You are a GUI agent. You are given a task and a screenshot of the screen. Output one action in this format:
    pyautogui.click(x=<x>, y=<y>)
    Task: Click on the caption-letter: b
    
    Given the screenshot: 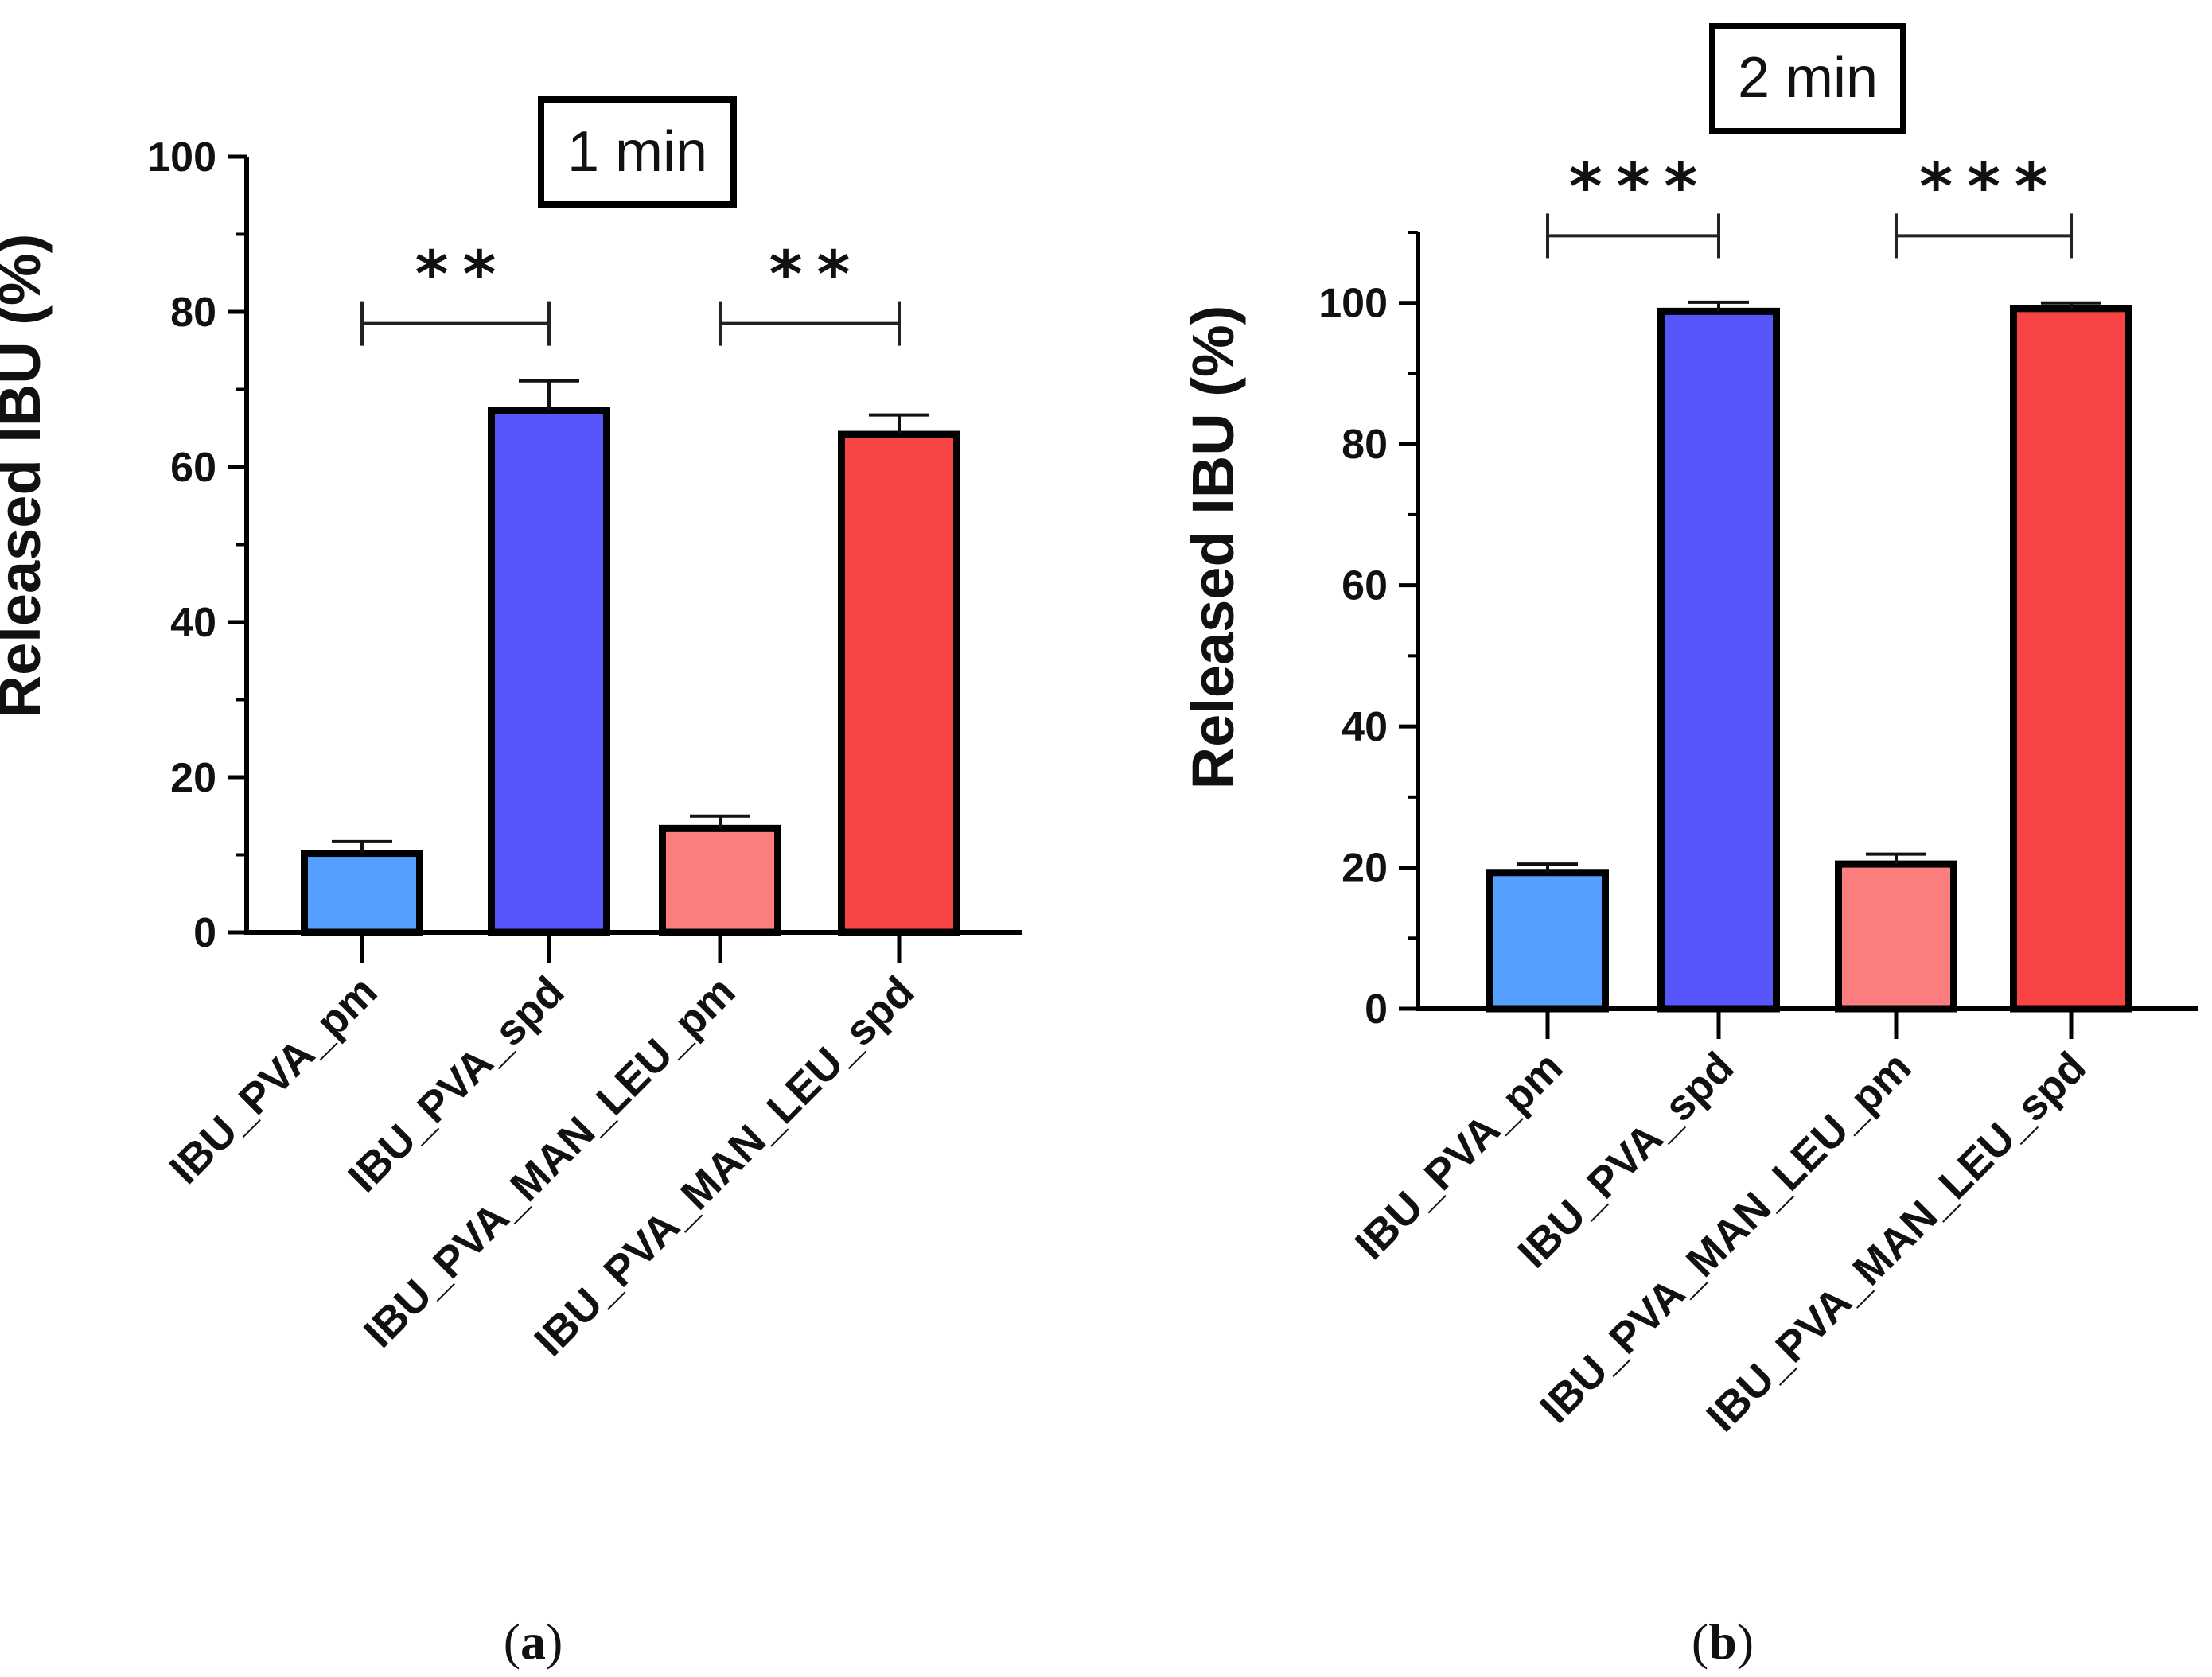 What is the action you would take?
    pyautogui.click(x=1723, y=1641)
    